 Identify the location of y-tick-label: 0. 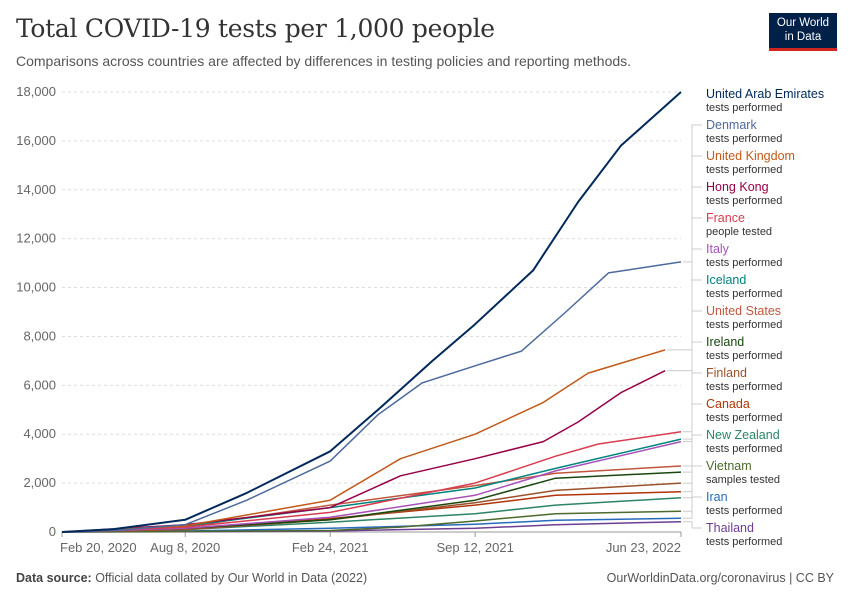
(52, 531).